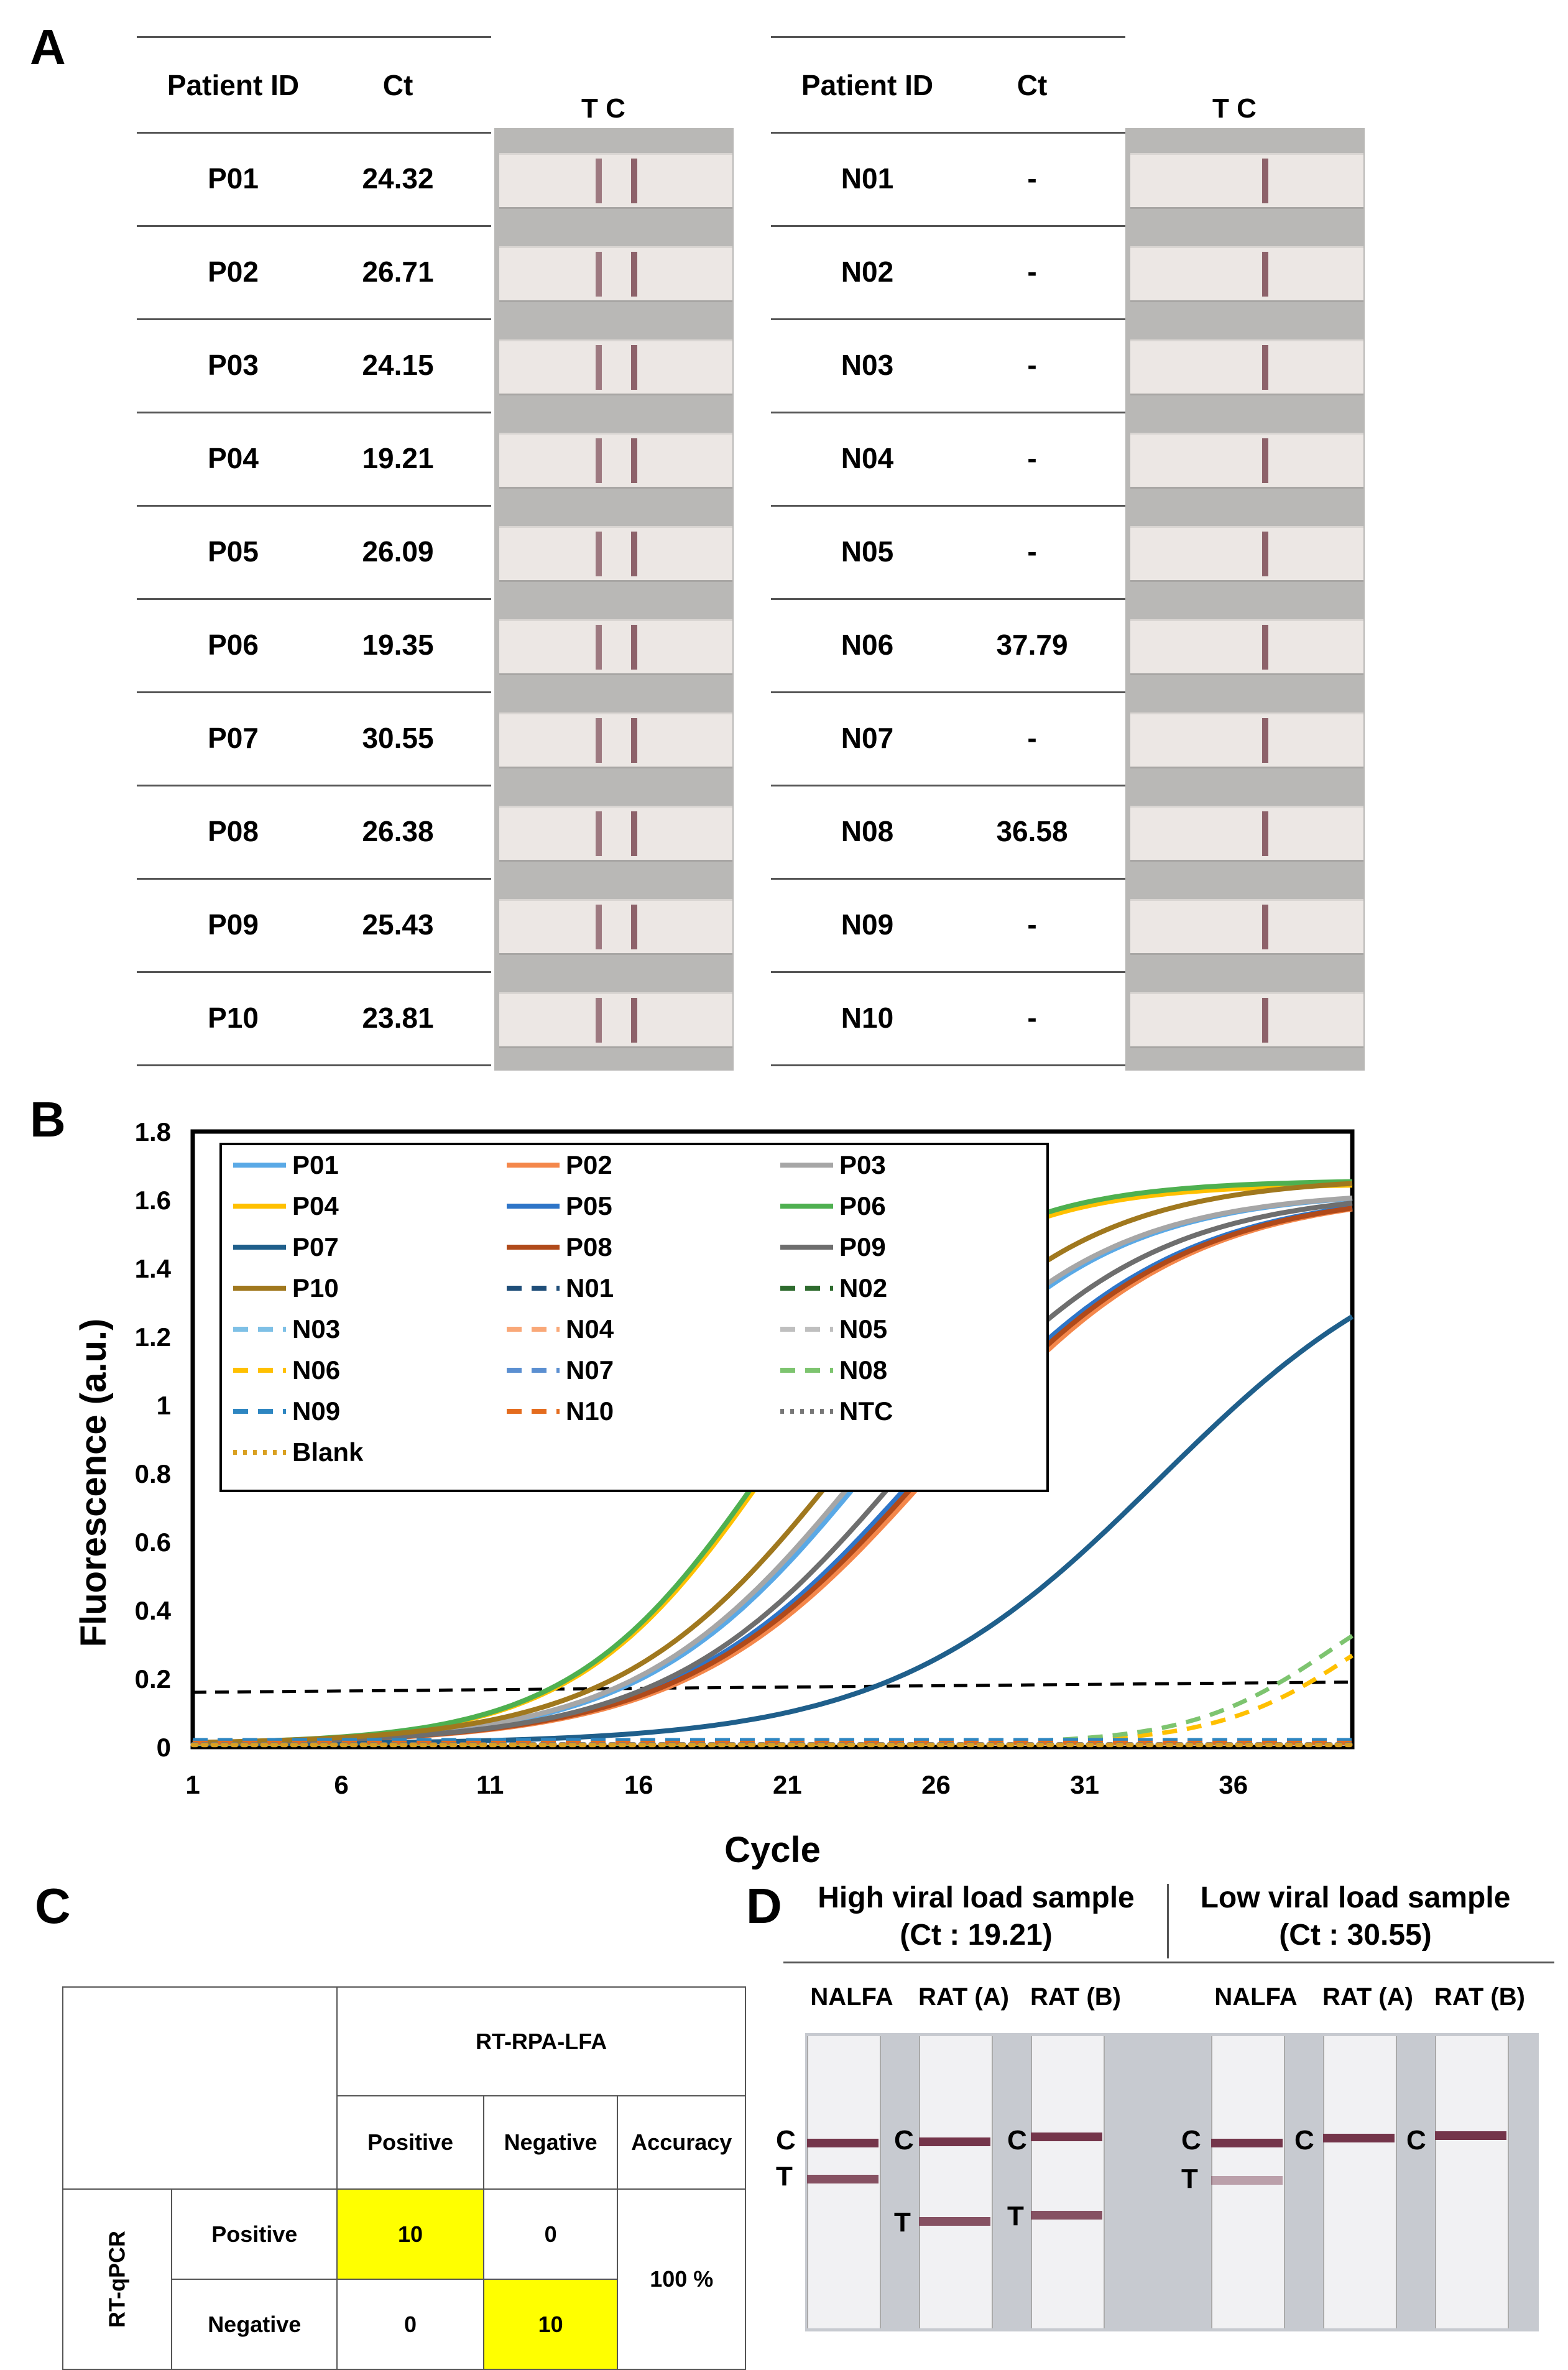 Image resolution: width=1568 pixels, height=2370 pixels. I want to click on patient-id: N03, so click(867, 365).